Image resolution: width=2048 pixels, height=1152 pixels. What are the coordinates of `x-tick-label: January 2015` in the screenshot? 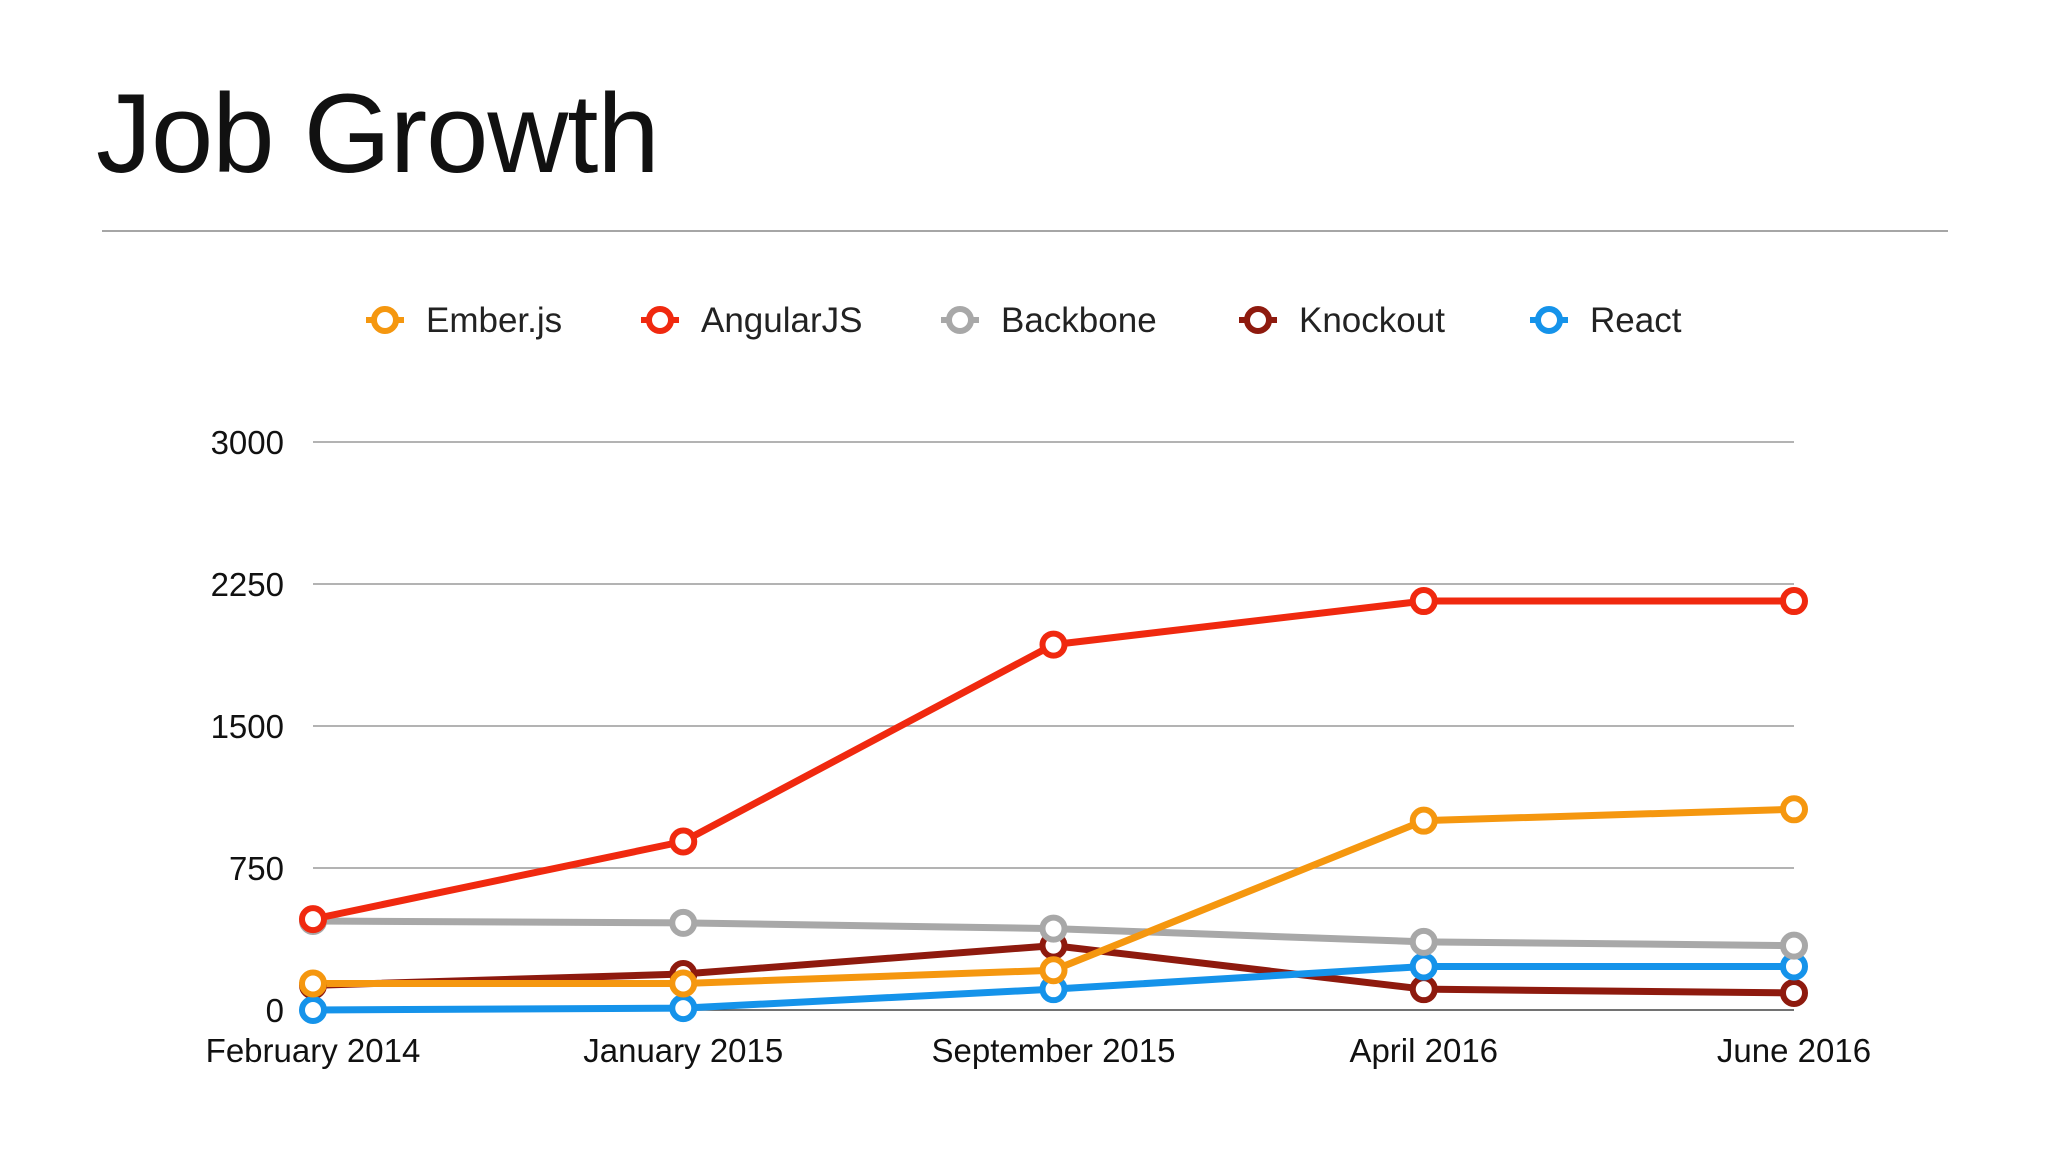 It's located at (683, 1050).